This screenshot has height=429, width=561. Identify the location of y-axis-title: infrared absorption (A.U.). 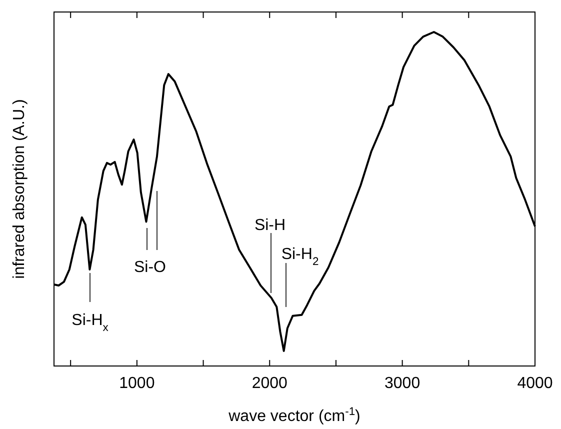
(19, 189).